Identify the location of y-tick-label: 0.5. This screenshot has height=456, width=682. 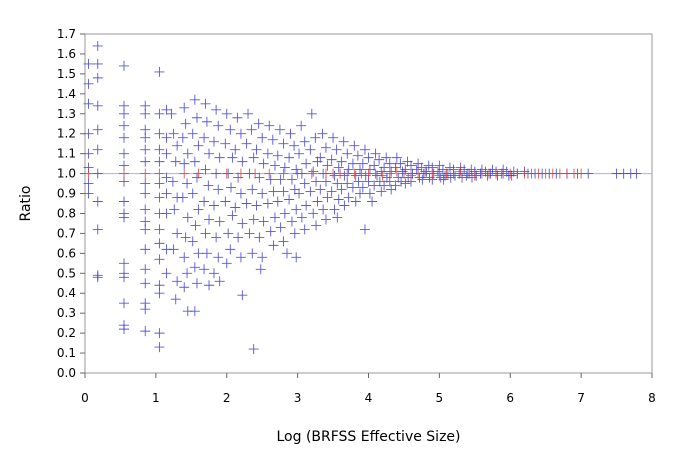
(66, 273).